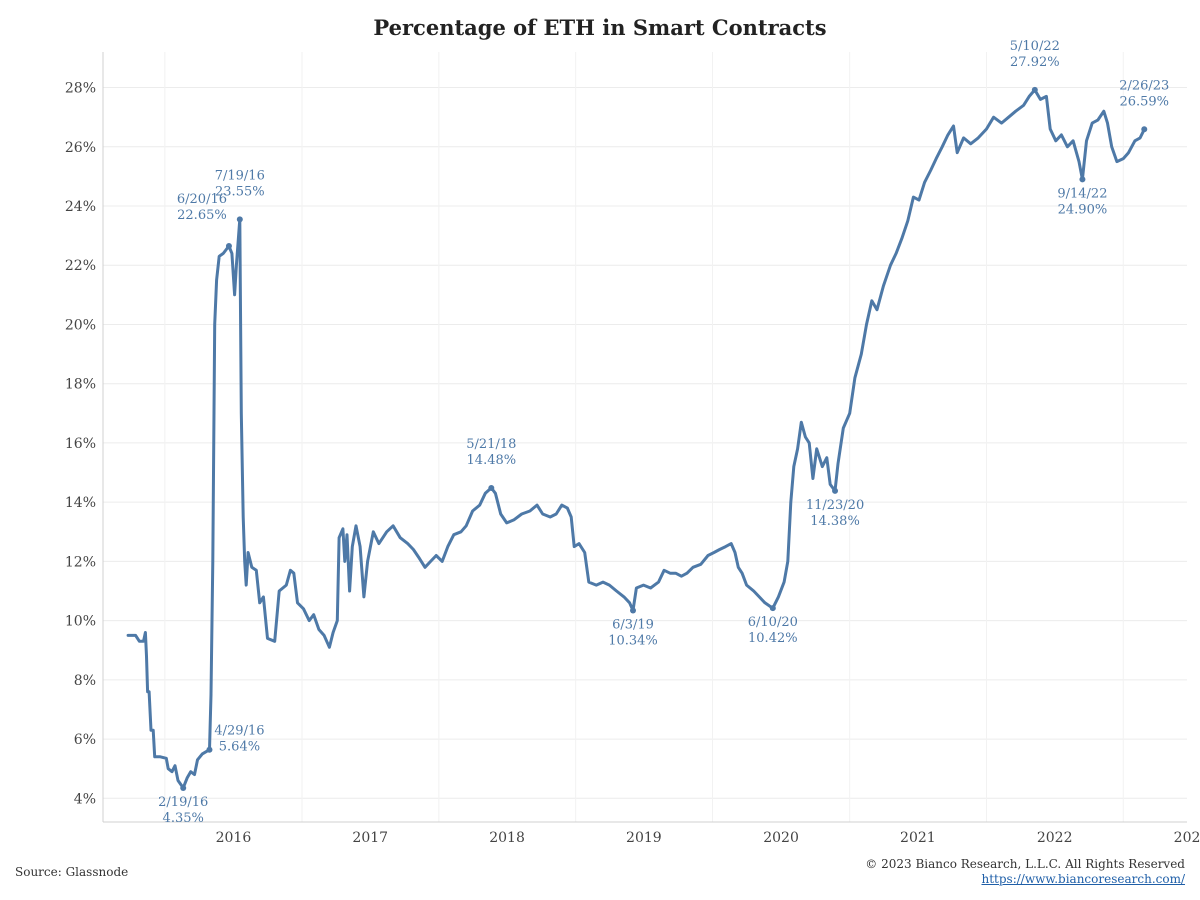 The width and height of the screenshot is (1200, 900). What do you see at coordinates (773, 638) in the screenshot?
I see `annotation-value: 10.42%` at bounding box center [773, 638].